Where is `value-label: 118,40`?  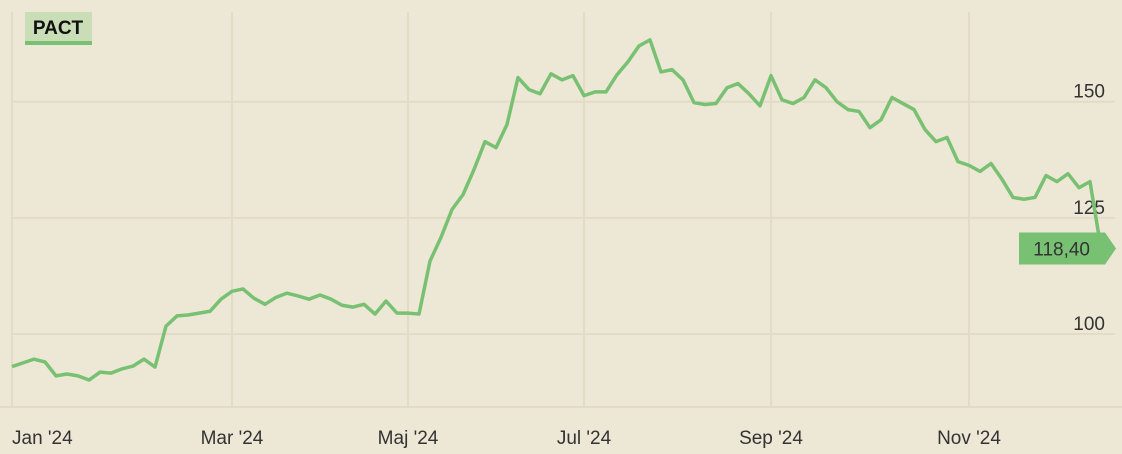
value-label: 118,40 is located at coordinates (1061, 250).